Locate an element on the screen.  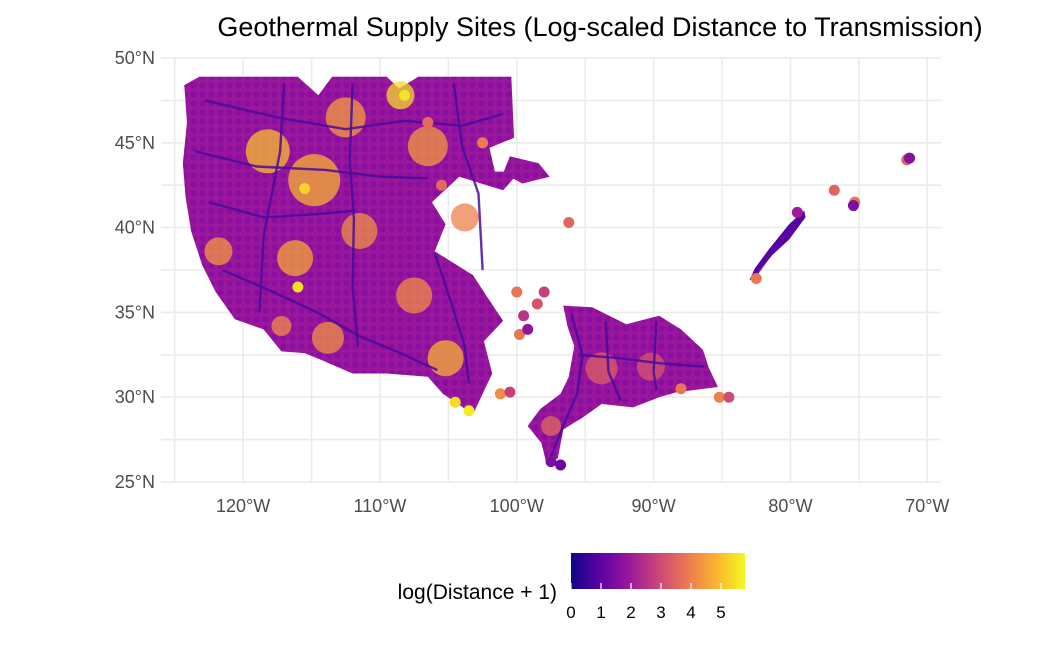
y-tick-label: 30°N is located at coordinates (135, 397).